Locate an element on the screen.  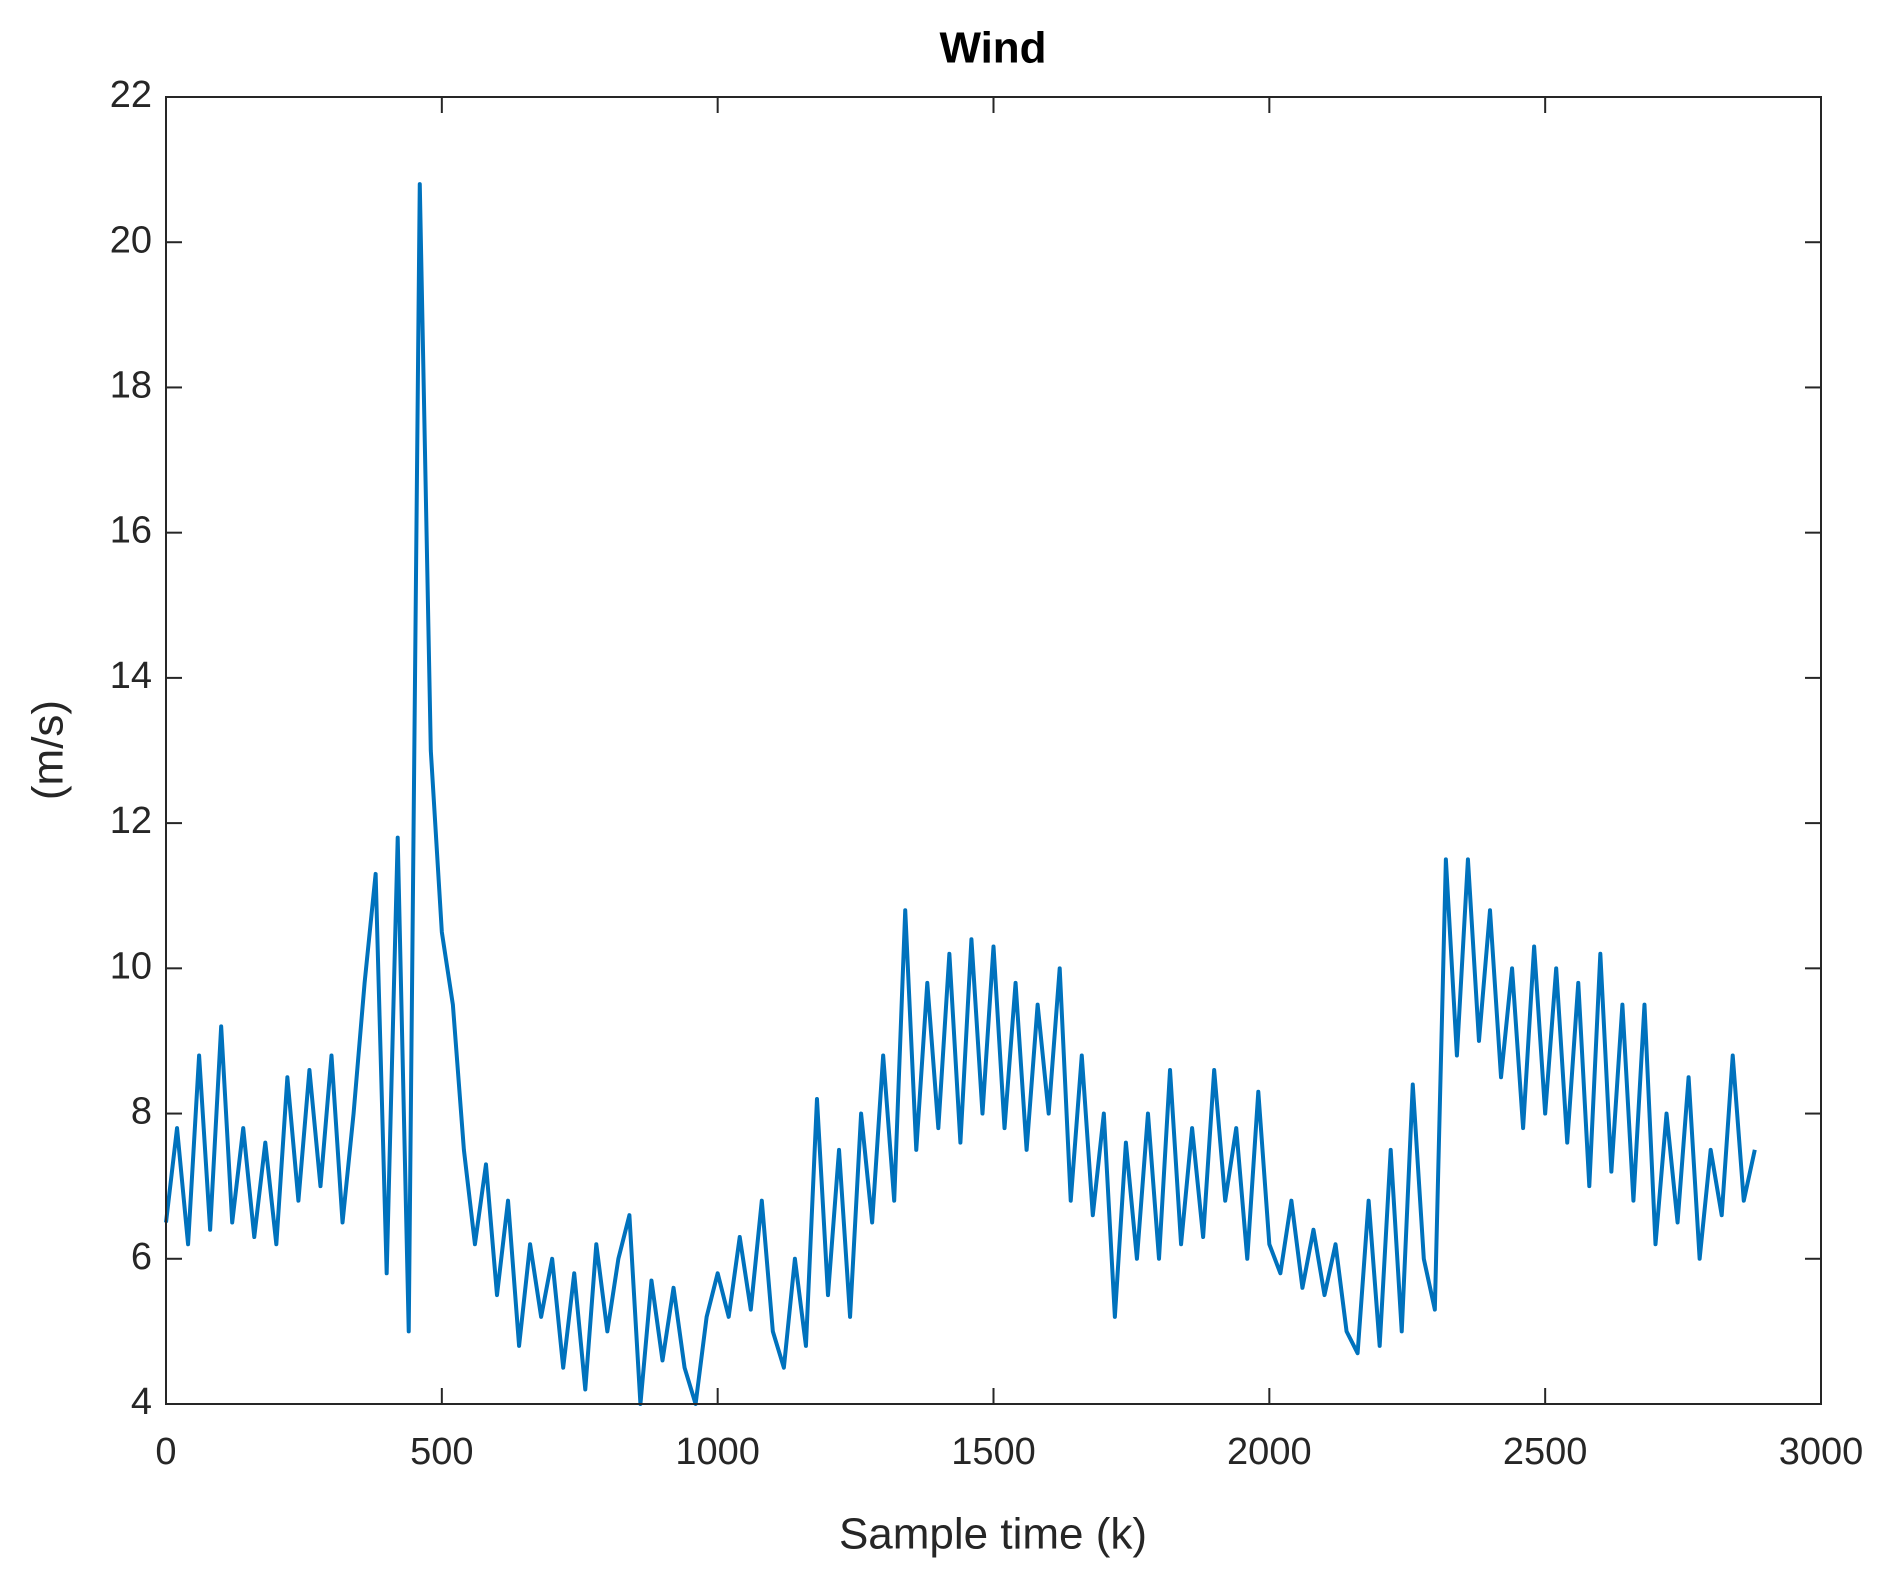
x-axis-label: Sample time (k) is located at coordinates (993, 1534).